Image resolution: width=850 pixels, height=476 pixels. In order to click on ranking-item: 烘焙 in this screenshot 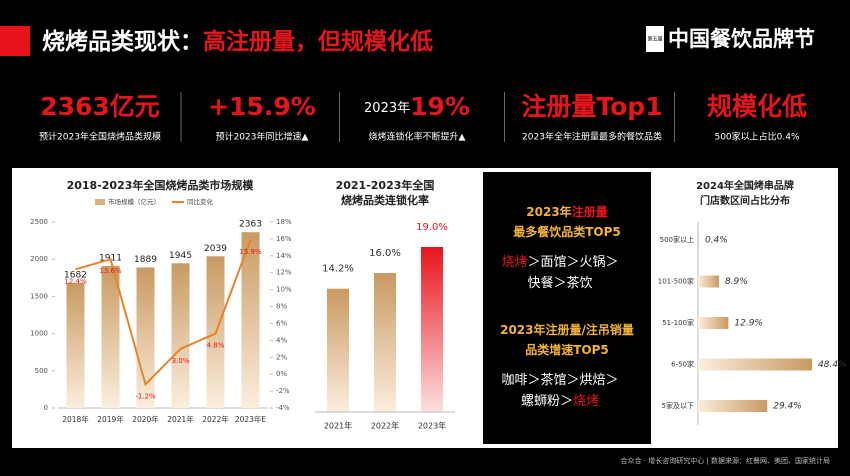, I will do `click(593, 380)`.